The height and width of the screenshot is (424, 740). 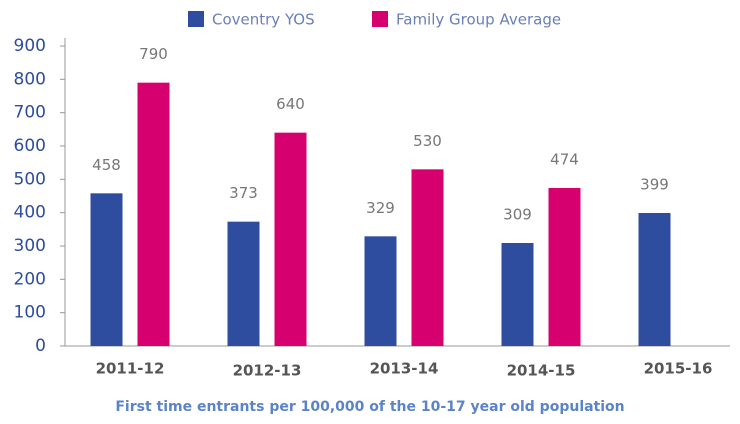 What do you see at coordinates (243, 193) in the screenshot?
I see `data-label: 373` at bounding box center [243, 193].